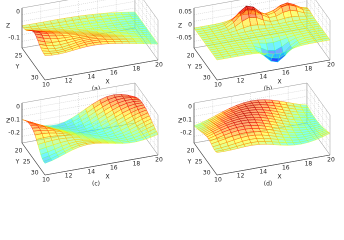 Image resolution: width=344 pixels, height=240 pixels. Describe the element at coordinates (96, 184) in the screenshot. I see `panel-label: (c)` at that location.